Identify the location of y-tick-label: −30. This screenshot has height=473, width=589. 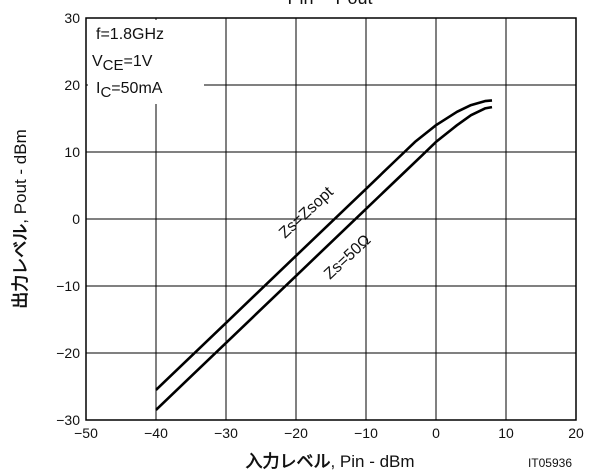
(68, 420).